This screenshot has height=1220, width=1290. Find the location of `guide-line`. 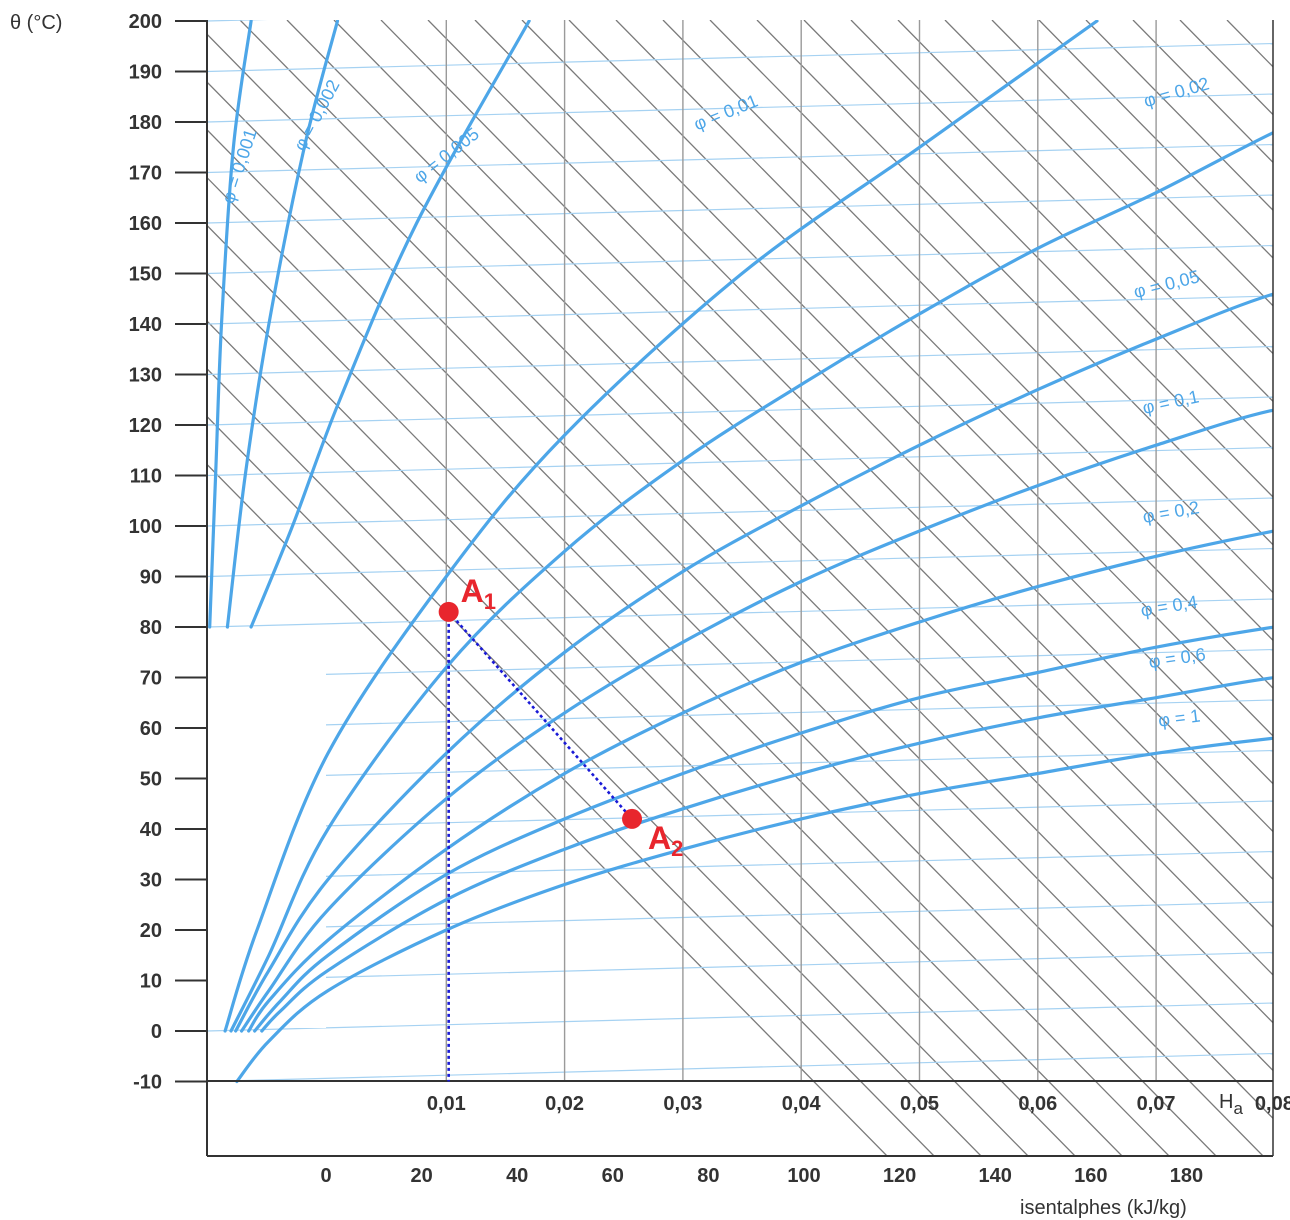

guide-line is located at coordinates (540, 715).